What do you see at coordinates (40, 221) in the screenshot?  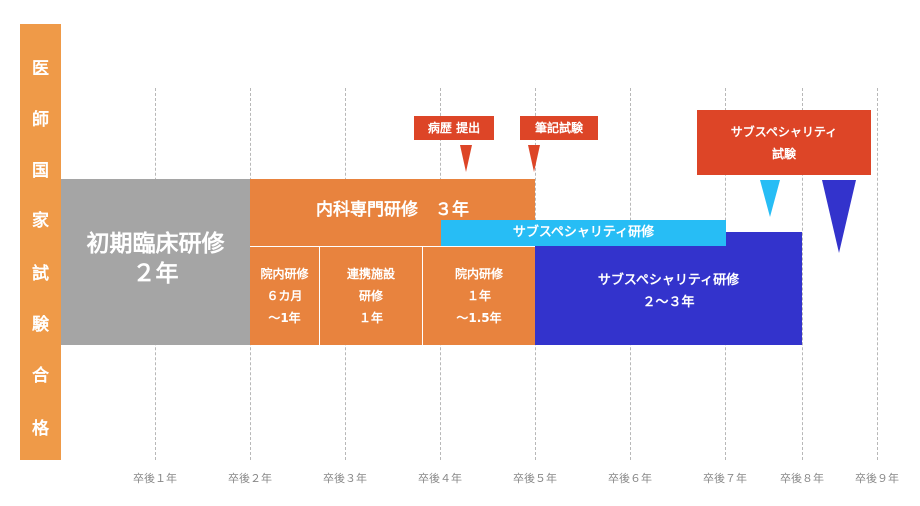 I see `side-label-char: 家` at bounding box center [40, 221].